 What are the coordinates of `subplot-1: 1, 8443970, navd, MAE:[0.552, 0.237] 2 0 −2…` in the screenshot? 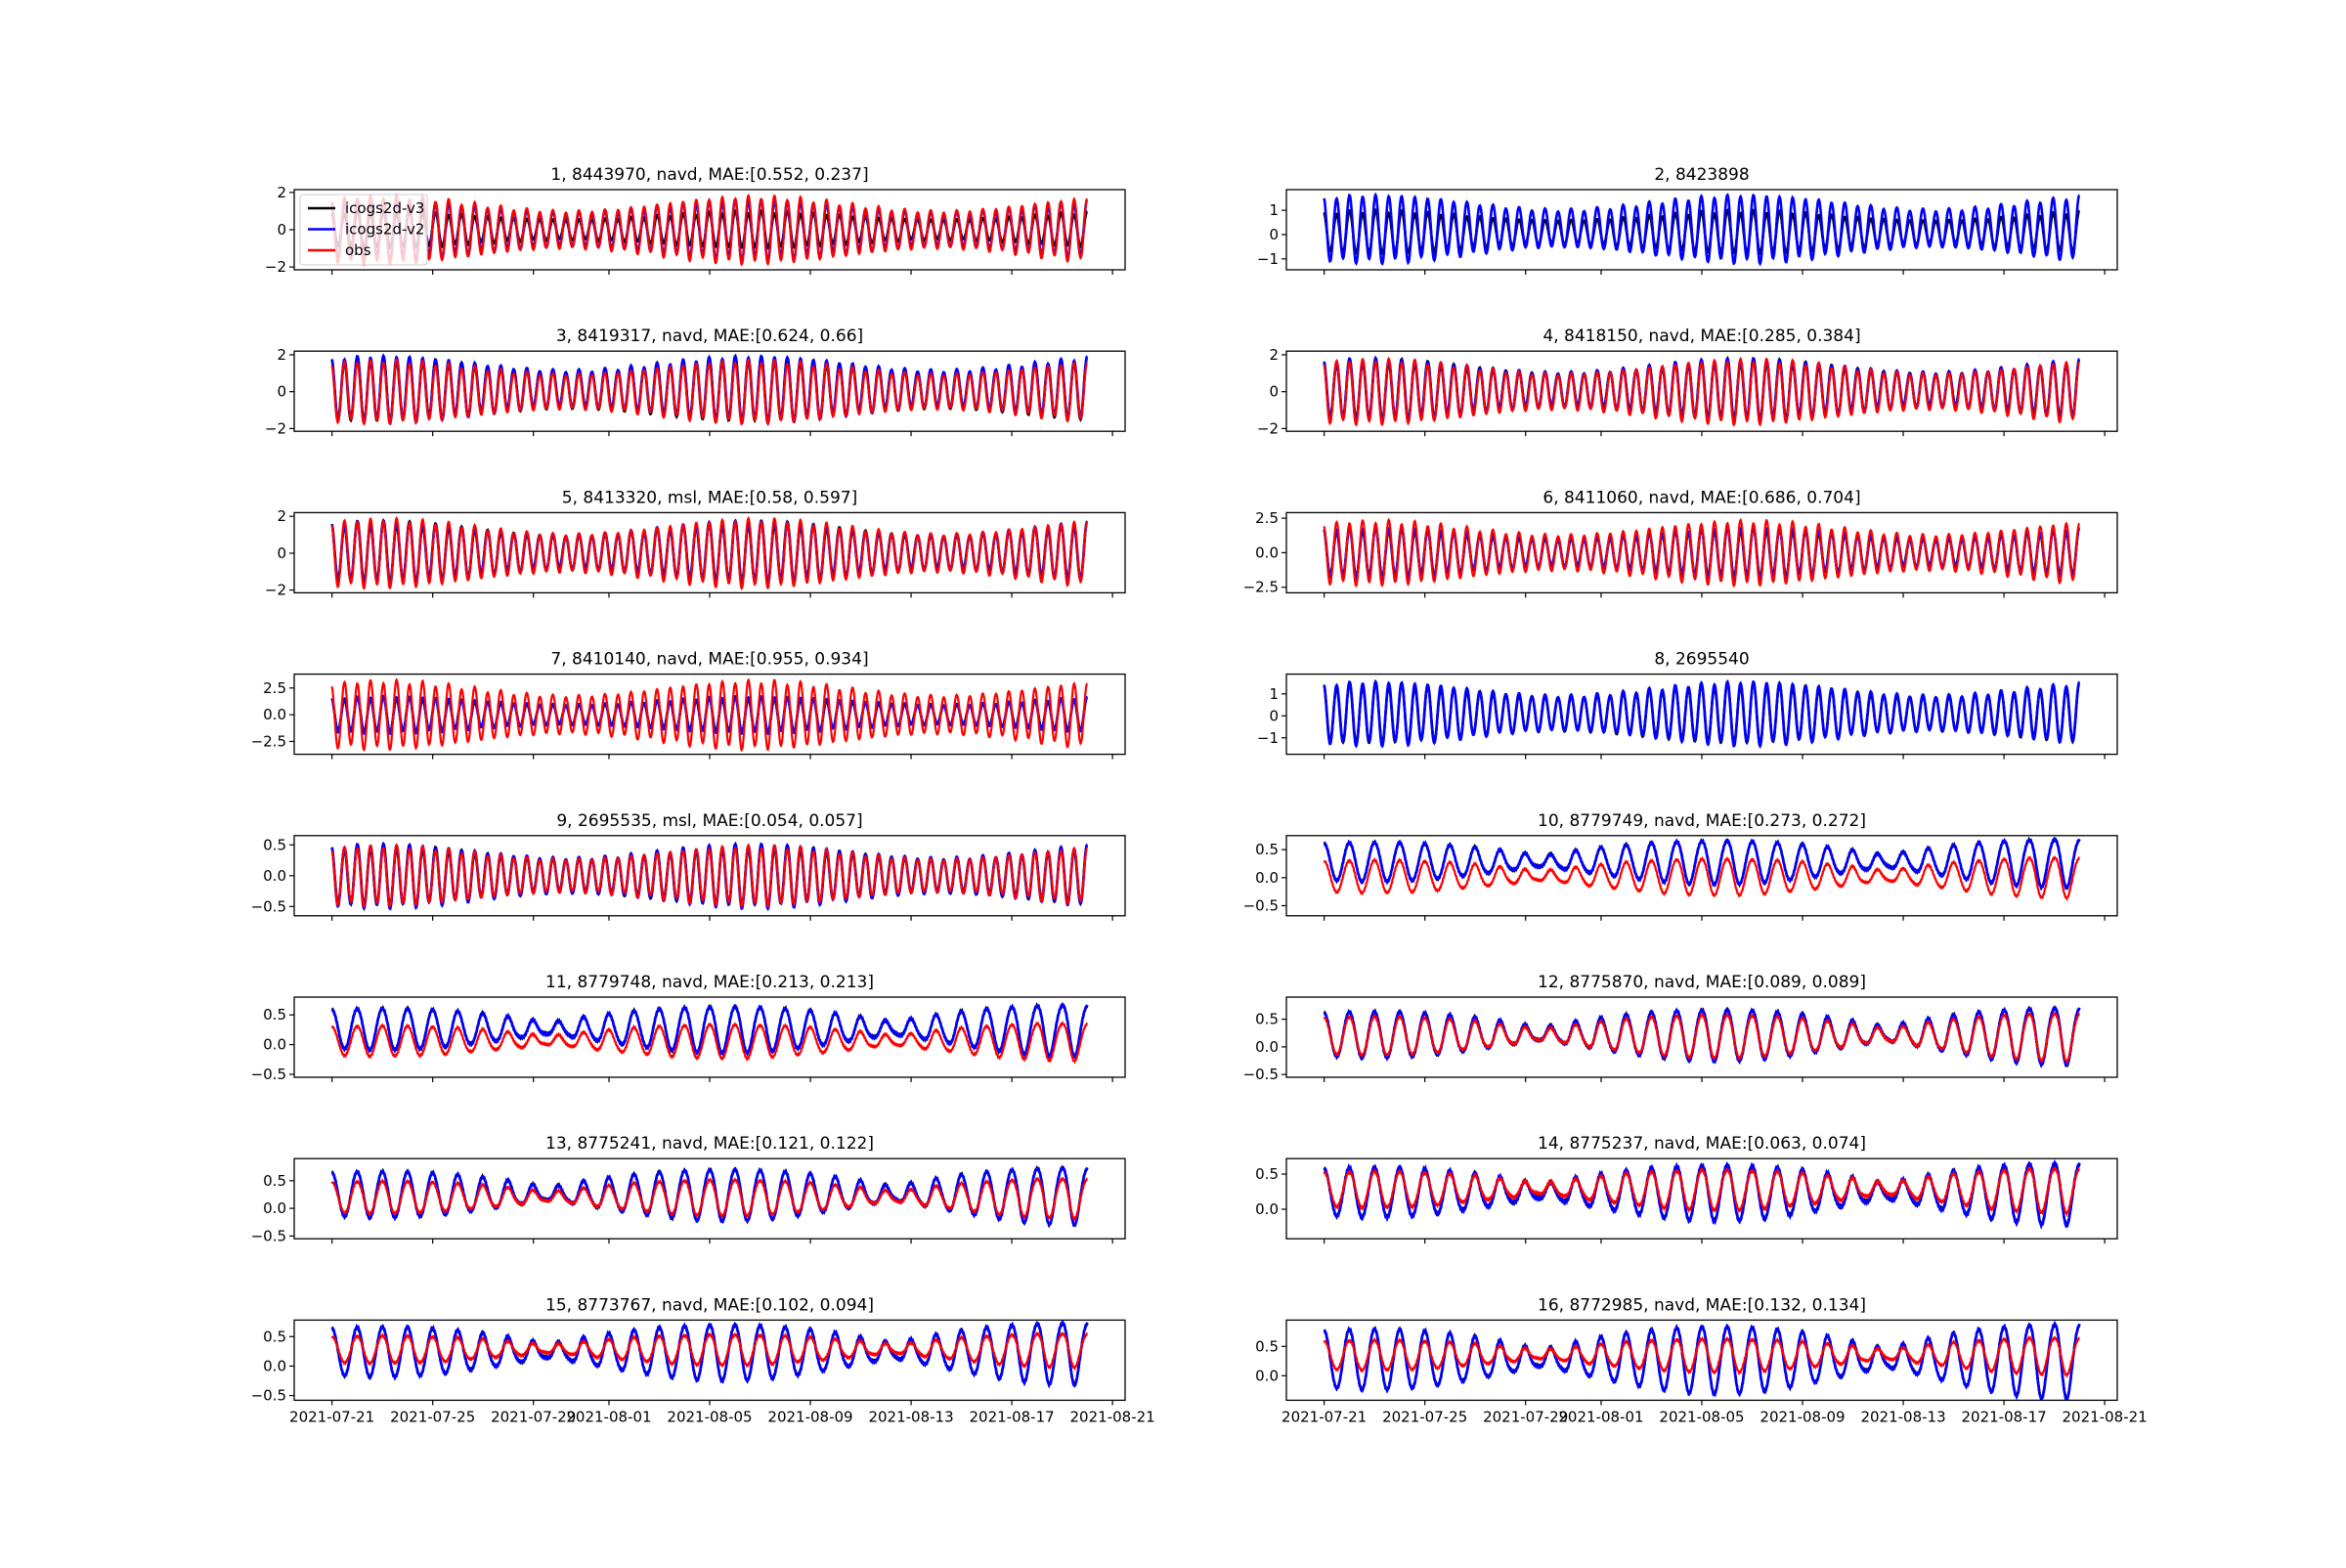 It's located at (696, 221).